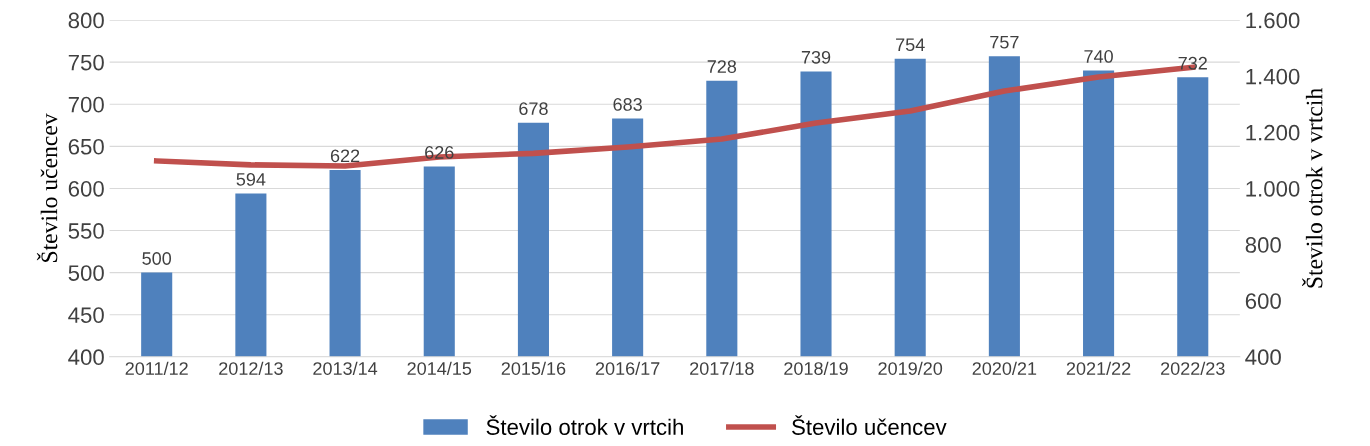  I want to click on data-label: 732, so click(1192, 63).